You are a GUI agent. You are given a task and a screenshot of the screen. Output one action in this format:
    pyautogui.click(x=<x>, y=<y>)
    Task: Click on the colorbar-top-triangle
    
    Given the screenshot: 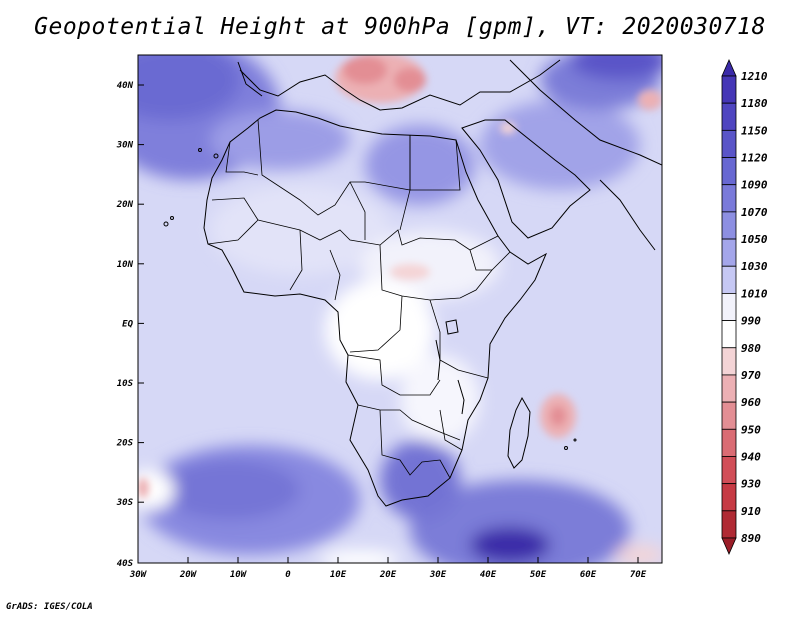 What is the action you would take?
    pyautogui.click(x=729, y=68)
    